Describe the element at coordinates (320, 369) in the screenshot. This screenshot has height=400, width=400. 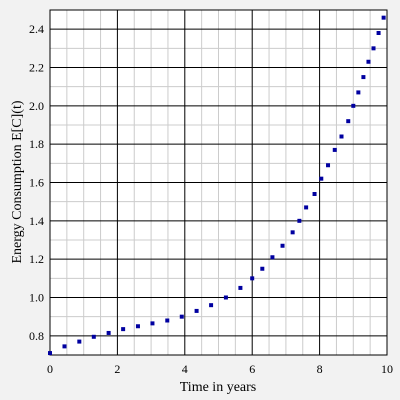
I see `x-tick-label: 8` at that location.